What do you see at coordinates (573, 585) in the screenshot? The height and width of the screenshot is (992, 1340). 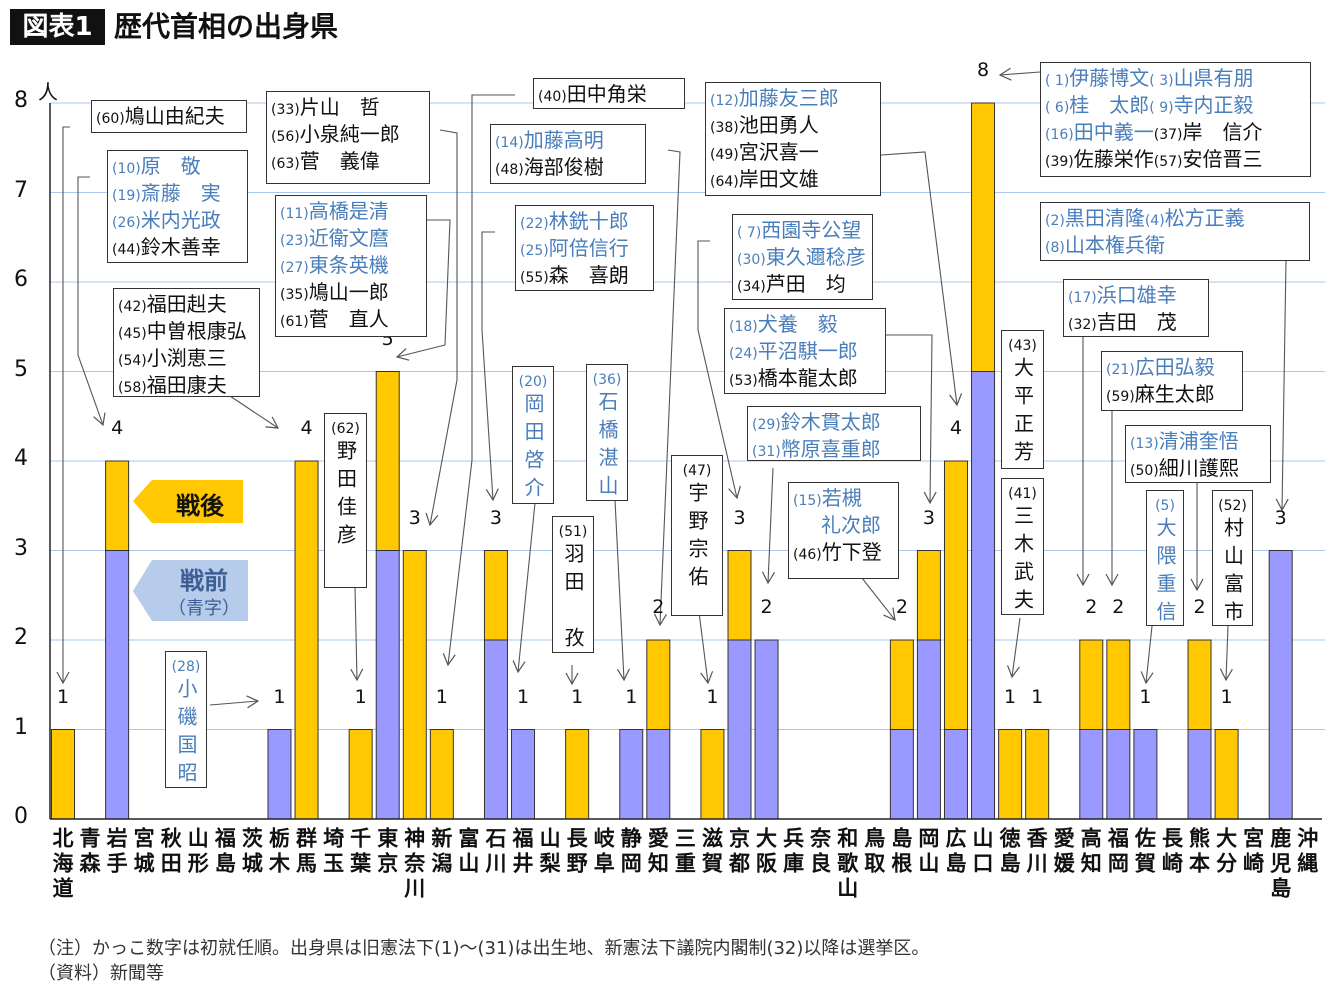 I see `annotation-box: (51) 羽田 孜` at bounding box center [573, 585].